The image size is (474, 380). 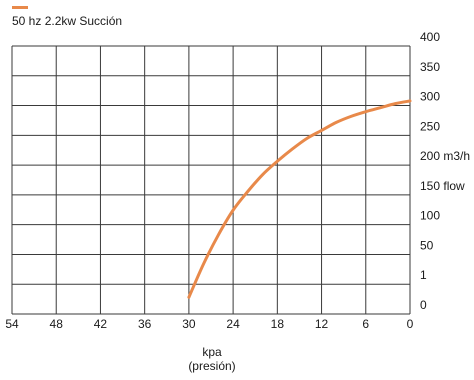 I want to click on x-tick-label: 30, so click(x=189, y=324).